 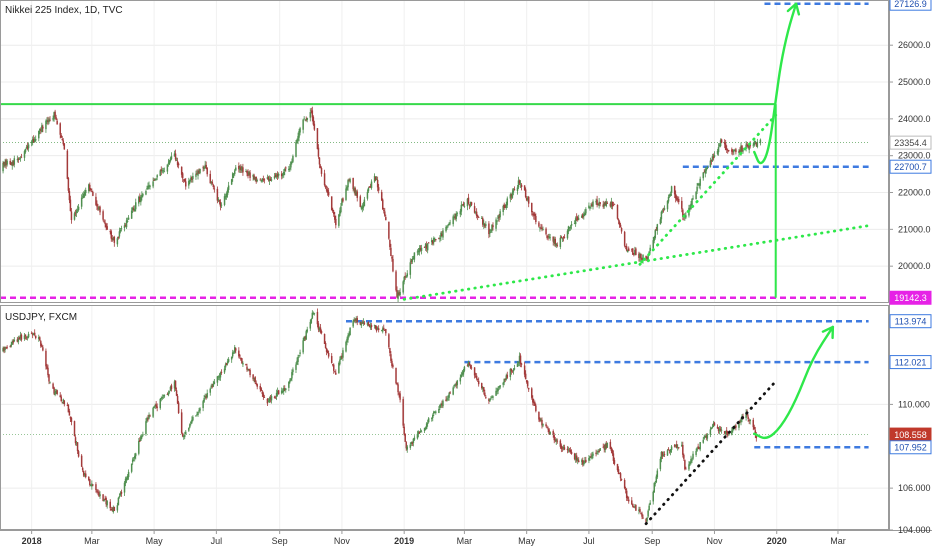 I want to click on nikkei-price-tag, so click(x=910, y=142).